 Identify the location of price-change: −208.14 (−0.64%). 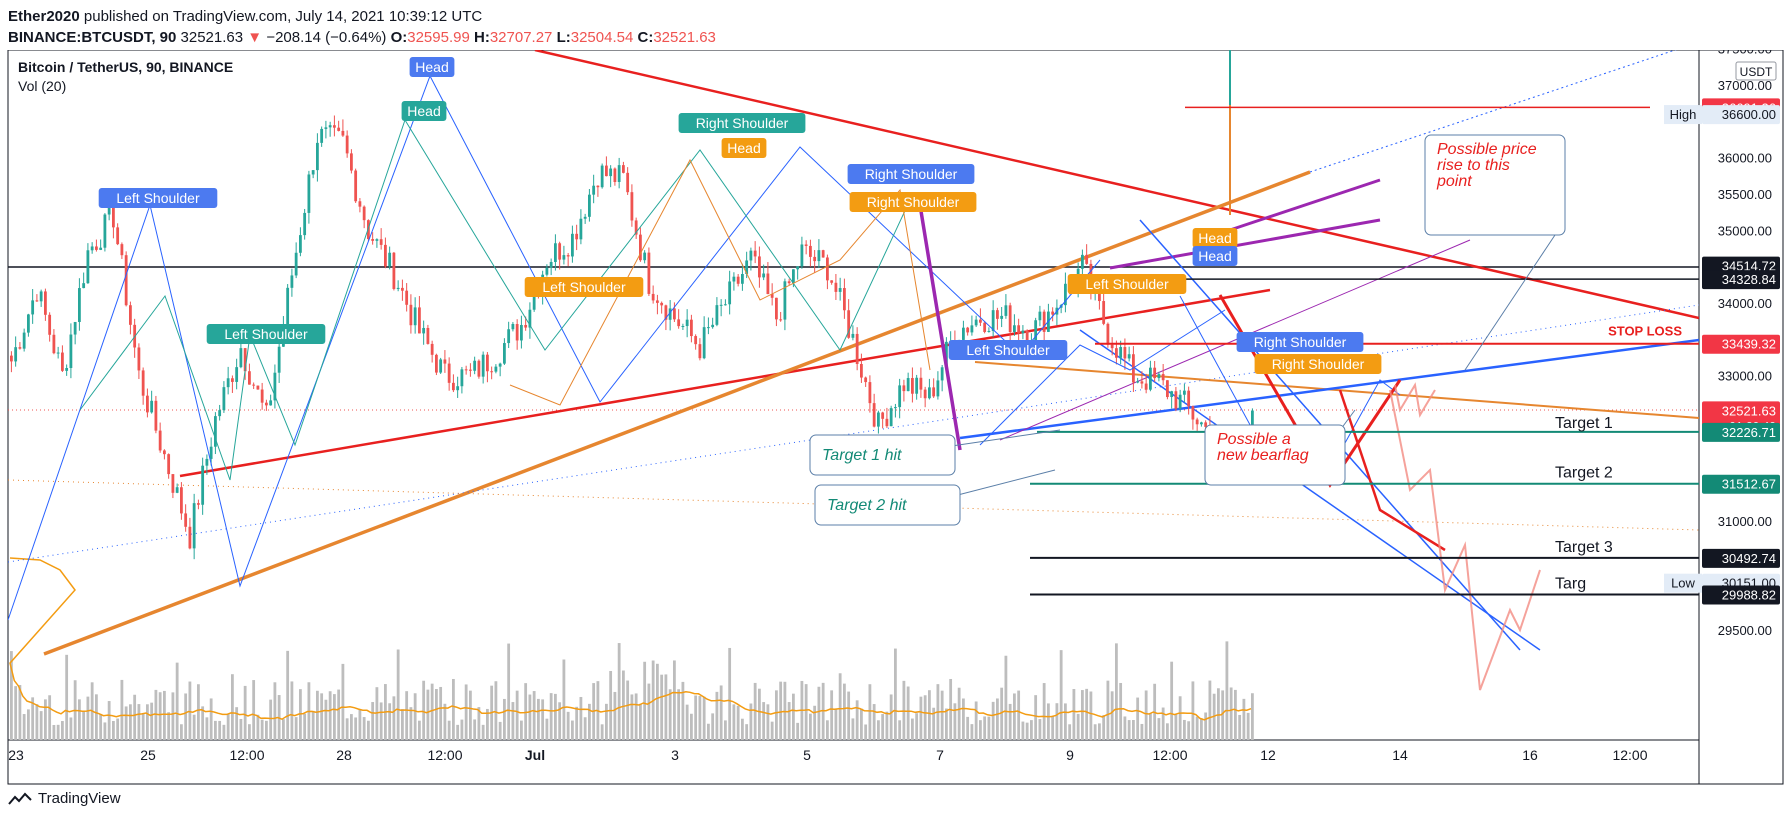
(326, 37).